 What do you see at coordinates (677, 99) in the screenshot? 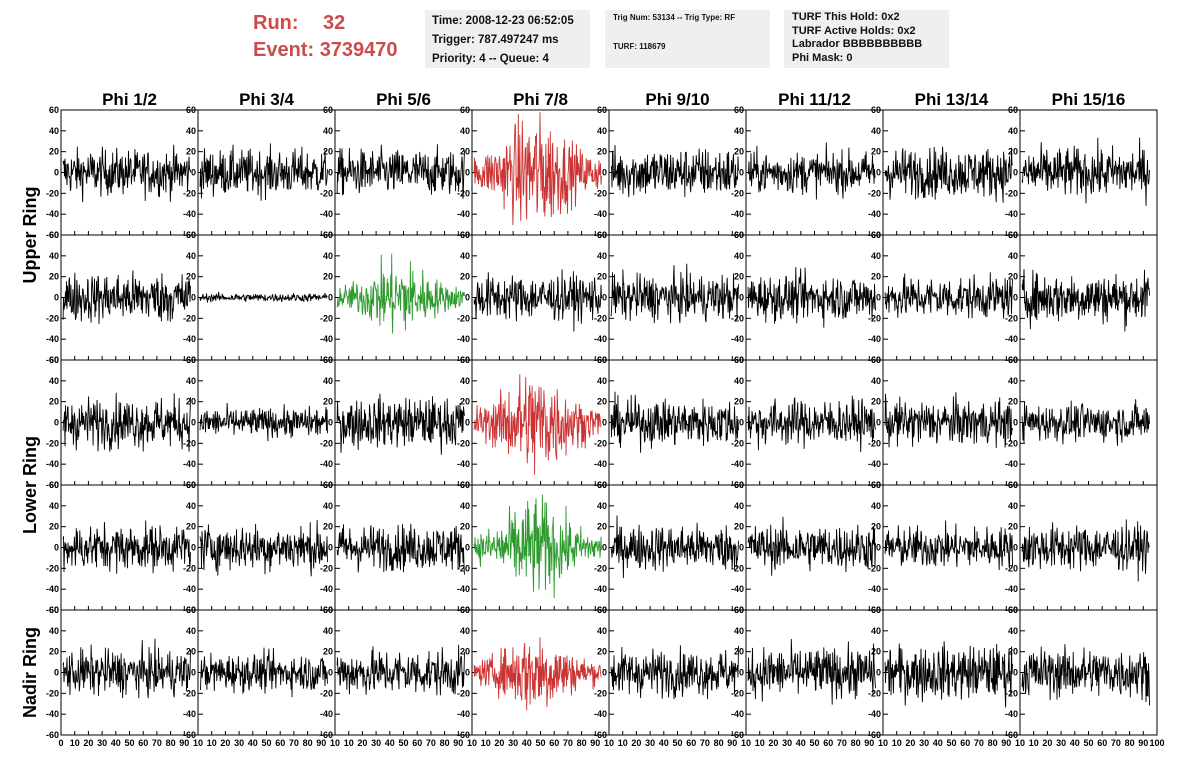
I see `column-header: Phi 9/10` at bounding box center [677, 99].